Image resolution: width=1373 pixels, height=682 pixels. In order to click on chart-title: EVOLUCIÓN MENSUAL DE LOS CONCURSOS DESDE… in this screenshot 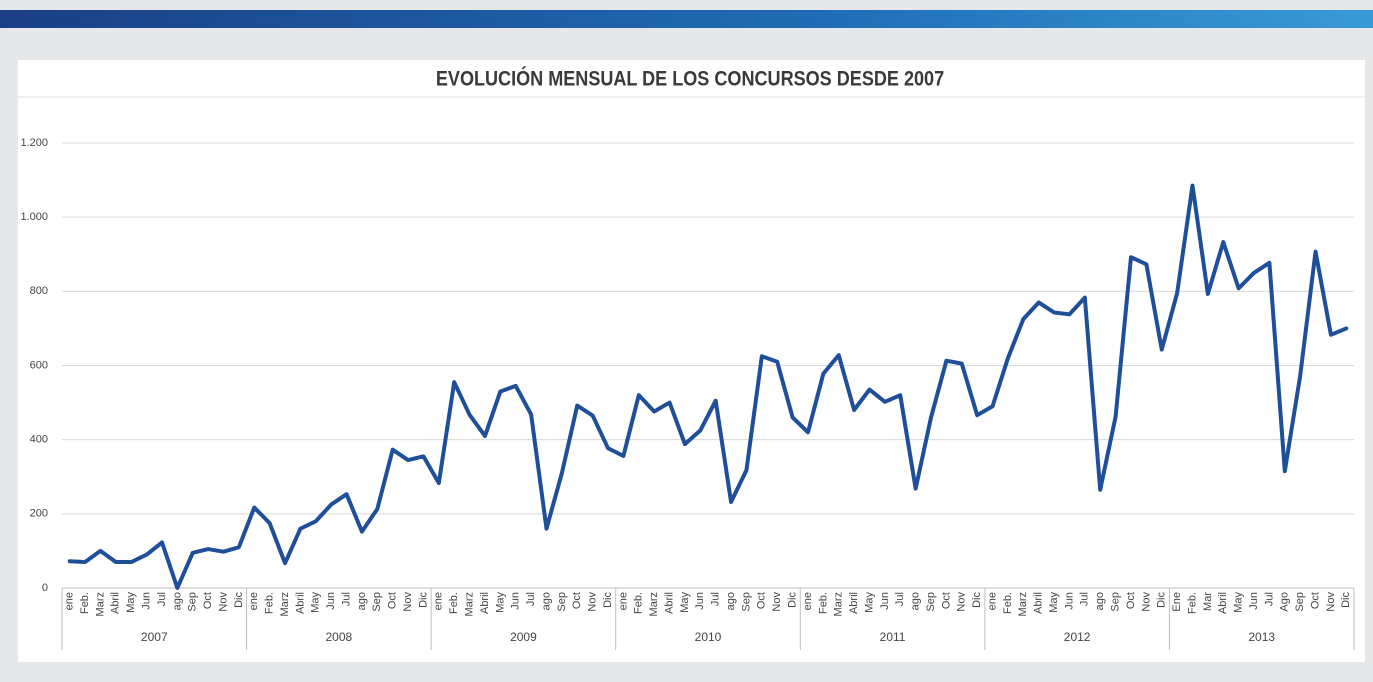, I will do `click(690, 78)`.